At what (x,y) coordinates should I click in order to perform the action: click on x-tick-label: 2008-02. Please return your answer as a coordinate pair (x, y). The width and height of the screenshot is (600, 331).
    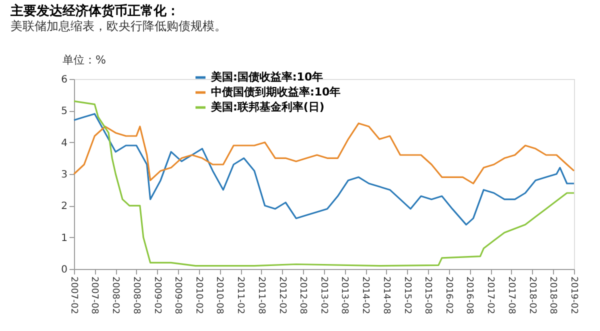
    Looking at the image, I should click on (115, 295).